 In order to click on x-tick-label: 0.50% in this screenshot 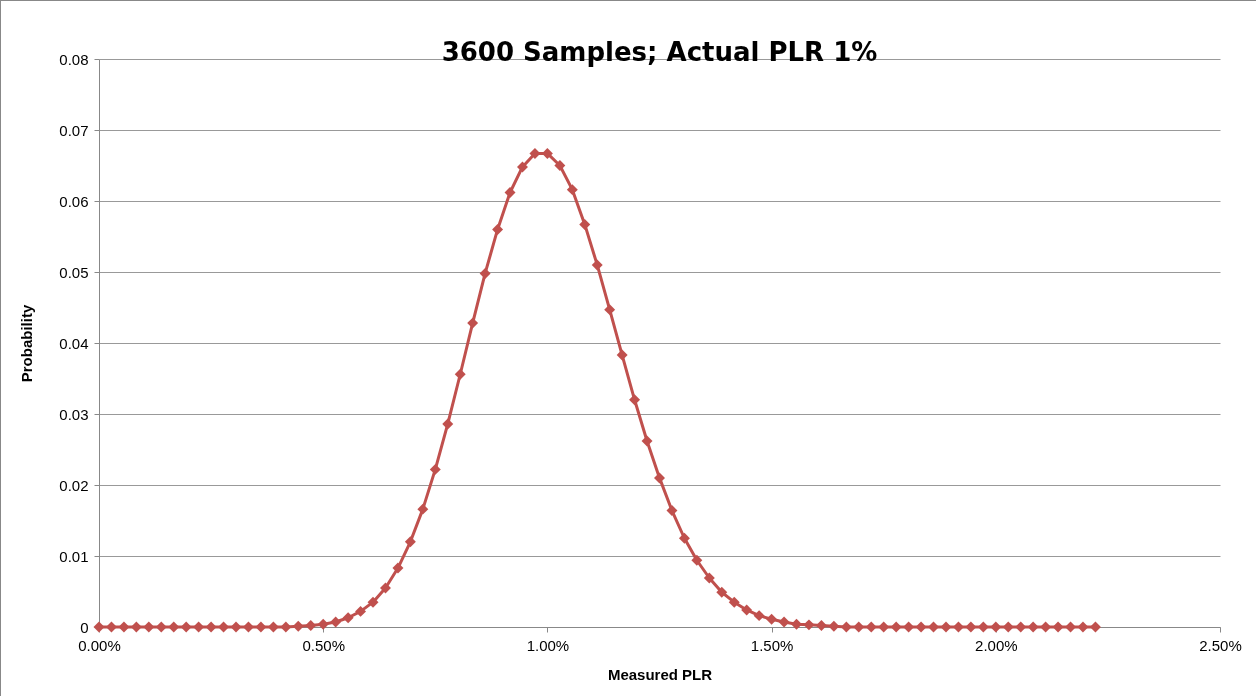, I will do `click(323, 645)`.